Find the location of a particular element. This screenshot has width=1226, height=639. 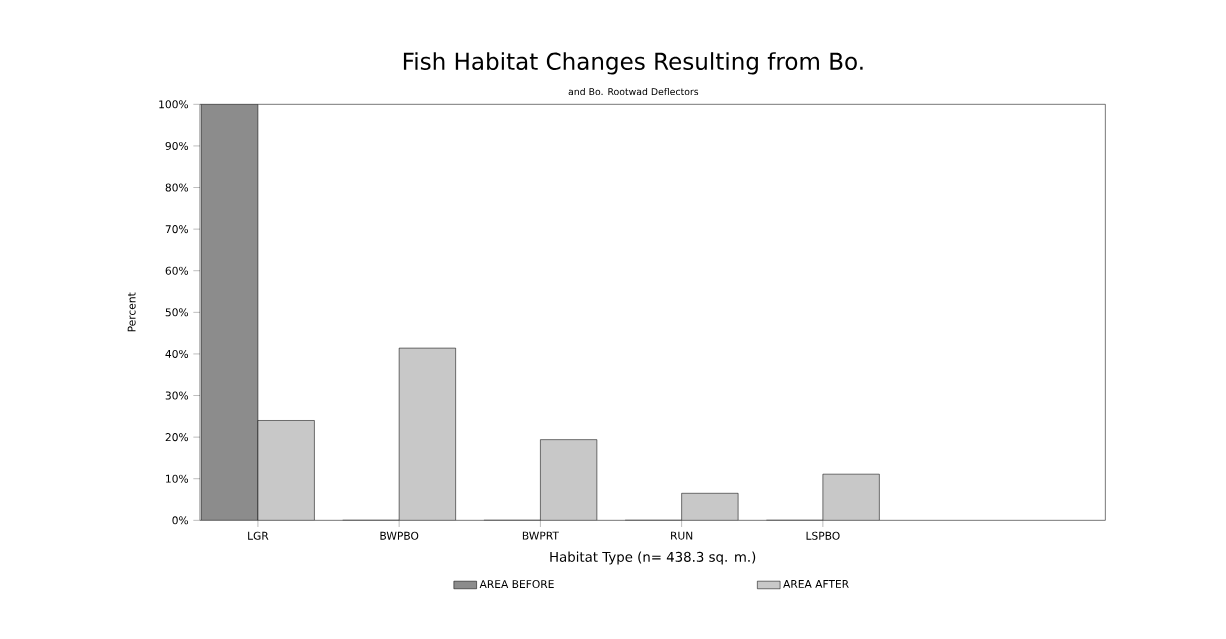

legend-label: AREA AFTER is located at coordinates (816, 584).